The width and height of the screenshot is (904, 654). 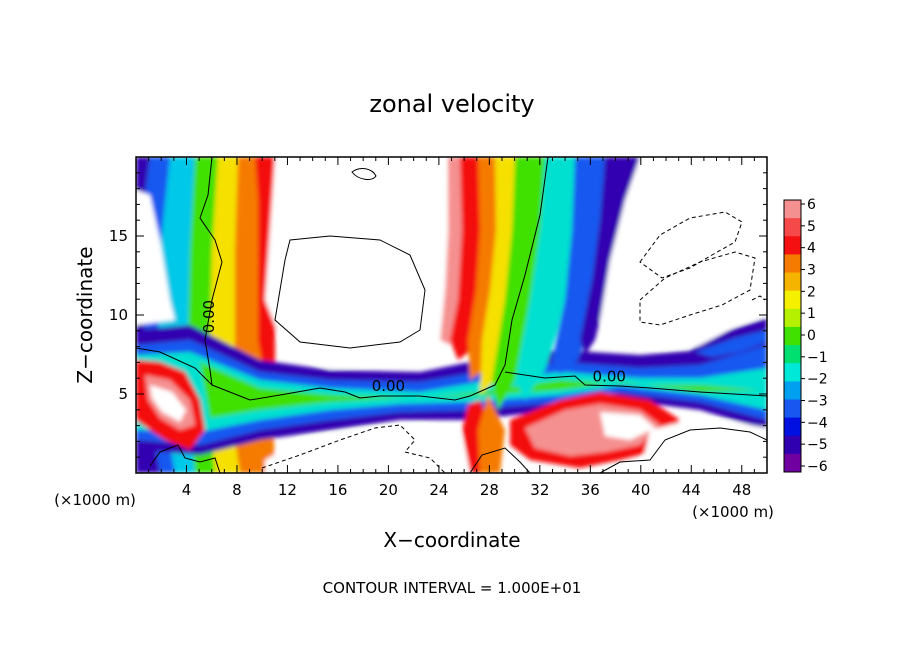 What do you see at coordinates (350, 292) in the screenshot?
I see `contour-zero-closed-upper` at bounding box center [350, 292].